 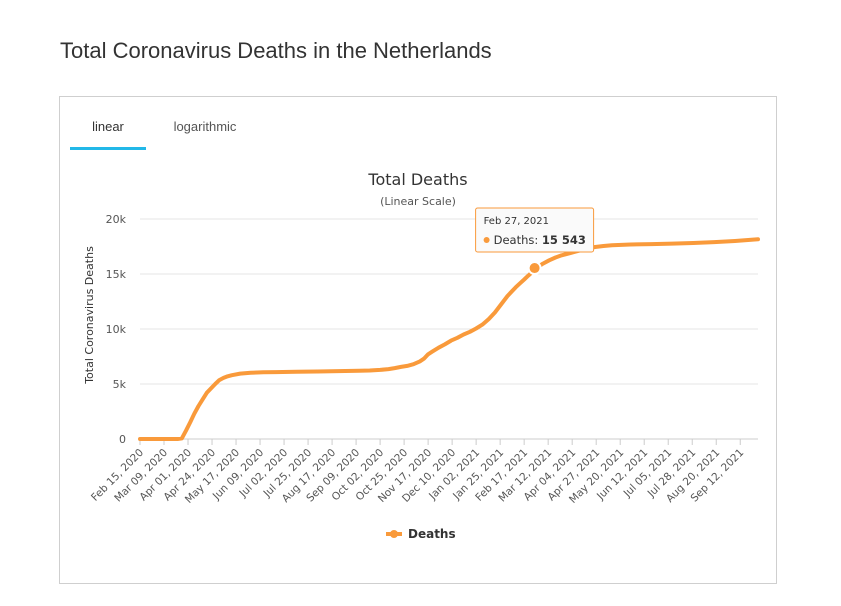 What do you see at coordinates (394, 534) in the screenshot?
I see `legend-swatch-dot` at bounding box center [394, 534].